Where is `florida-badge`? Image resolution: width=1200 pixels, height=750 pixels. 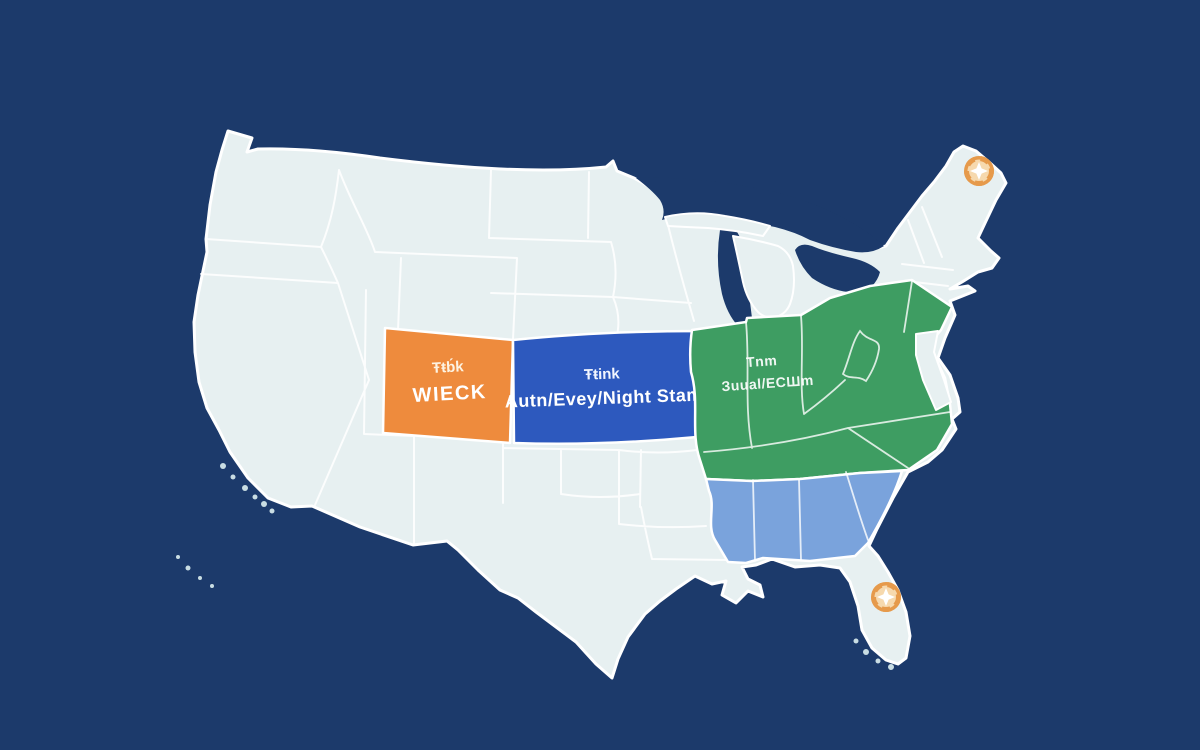
florida-badge is located at coordinates (886, 597).